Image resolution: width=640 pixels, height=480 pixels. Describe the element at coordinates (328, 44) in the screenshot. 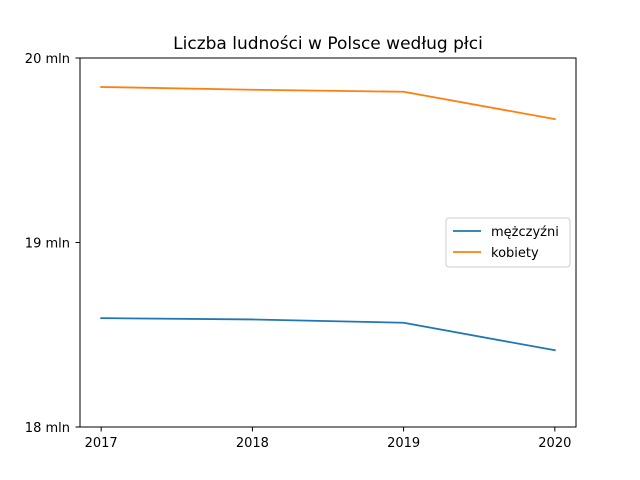

I see `chart-title: Liczba ludności w Polsce według płci` at that location.